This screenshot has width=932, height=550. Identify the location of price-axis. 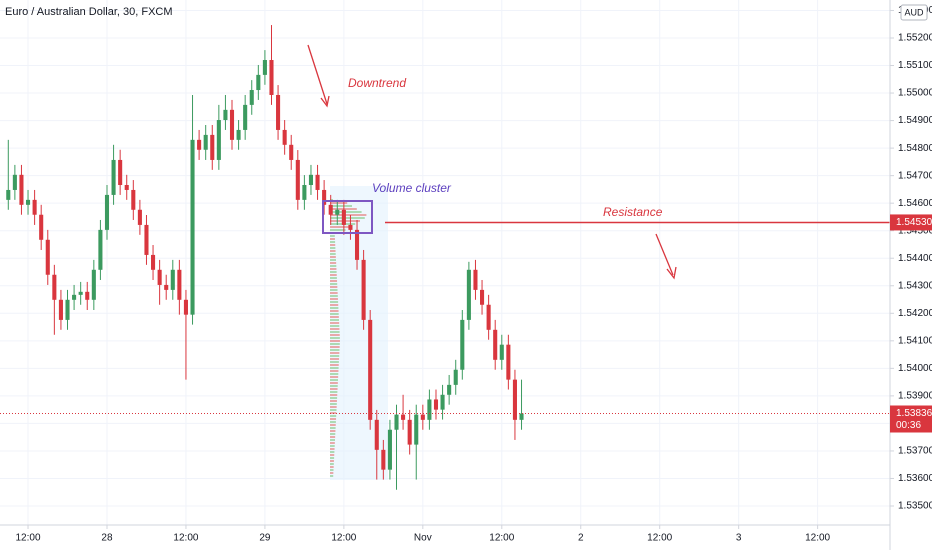
(911, 275).